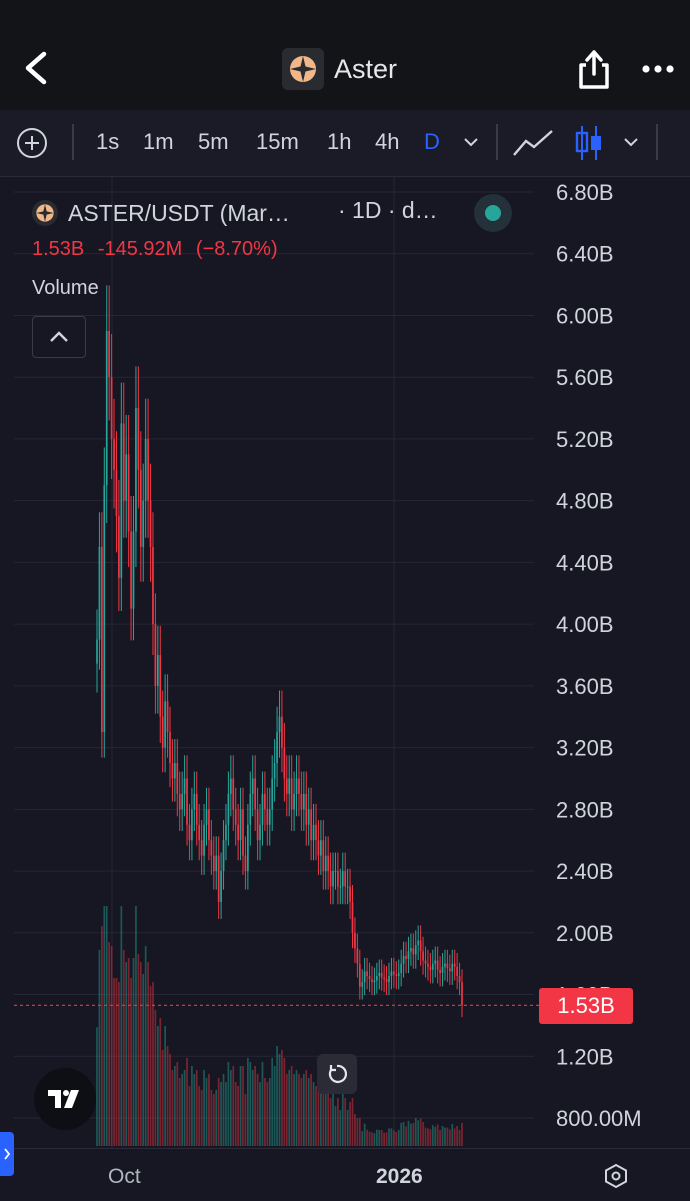 This screenshot has width=690, height=1201. Describe the element at coordinates (279, 1026) in the screenshot. I see `volume-bars` at that location.